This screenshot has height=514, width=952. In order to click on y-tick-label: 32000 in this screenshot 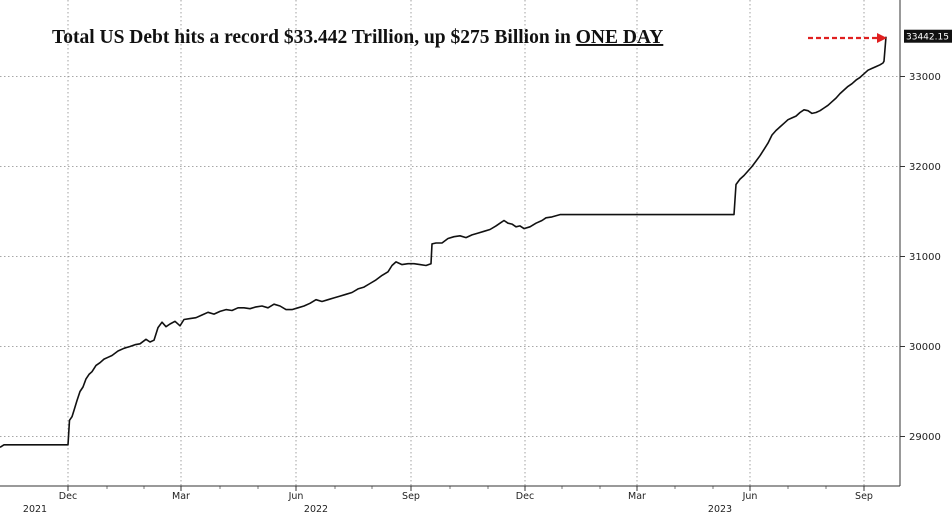, I will do `click(925, 167)`.